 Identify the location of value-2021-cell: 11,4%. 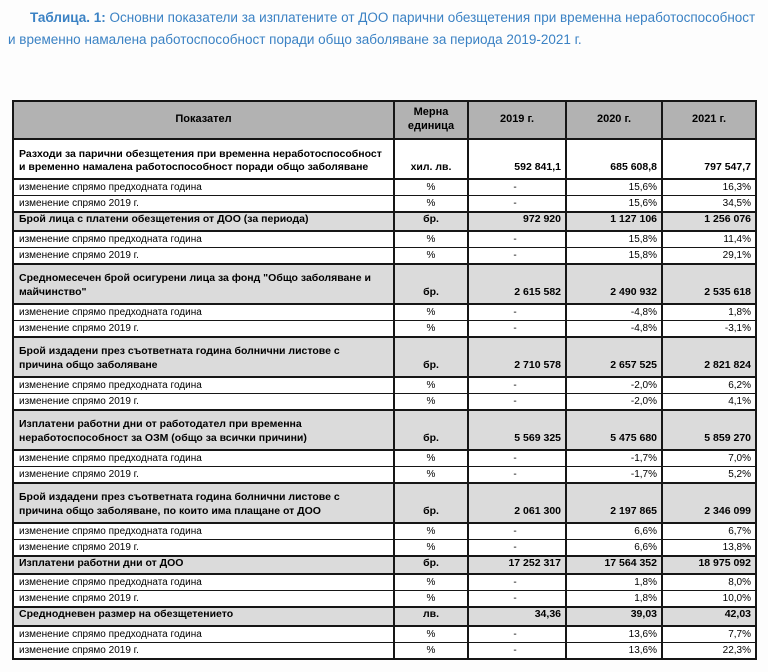
(709, 239).